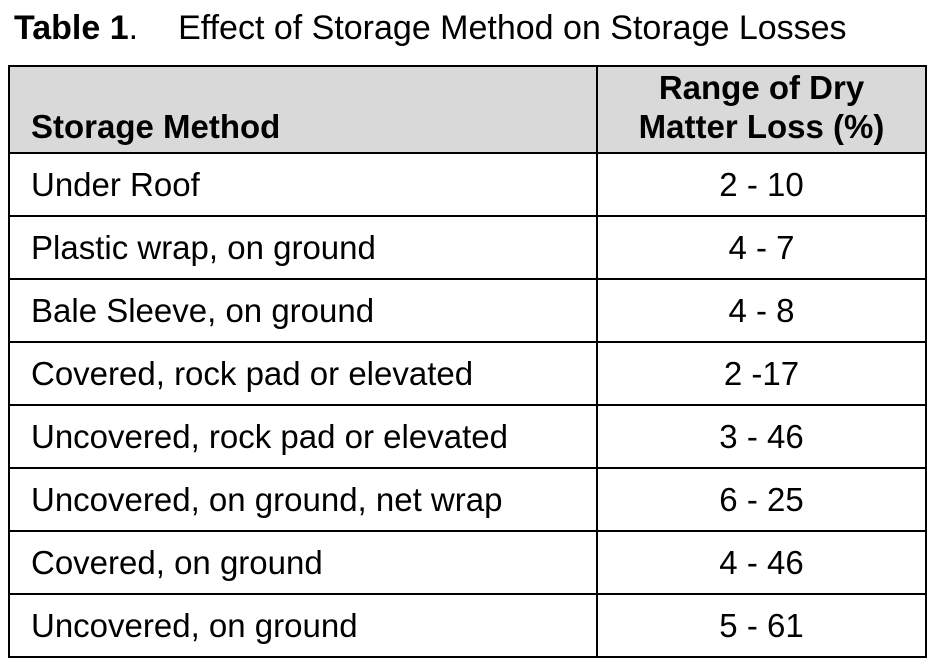 The height and width of the screenshot is (667, 935). What do you see at coordinates (761, 373) in the screenshot?
I see `dry-matter-loss-cell: 2 -17` at bounding box center [761, 373].